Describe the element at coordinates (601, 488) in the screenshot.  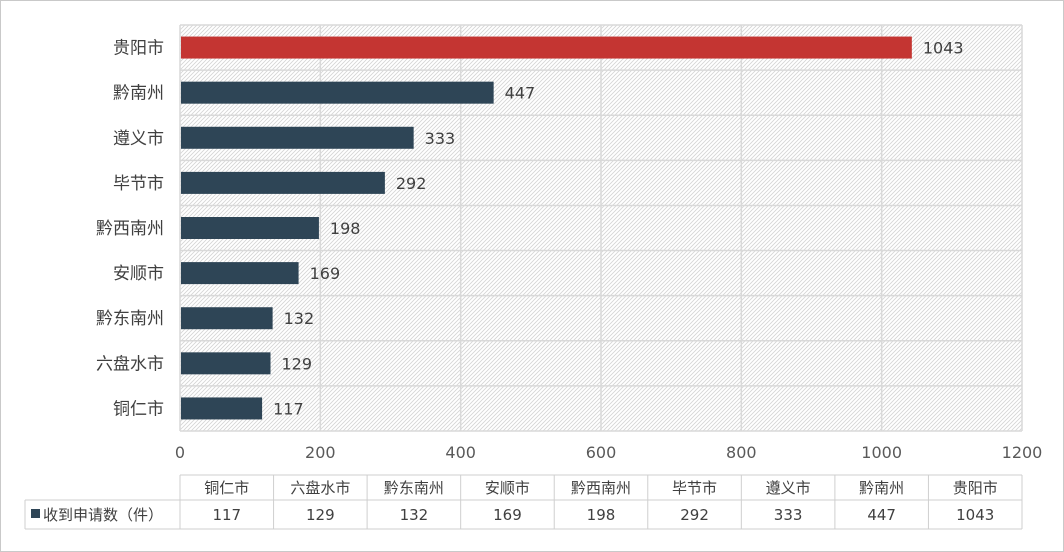
I see `table-header-cell: 黔西南州` at that location.